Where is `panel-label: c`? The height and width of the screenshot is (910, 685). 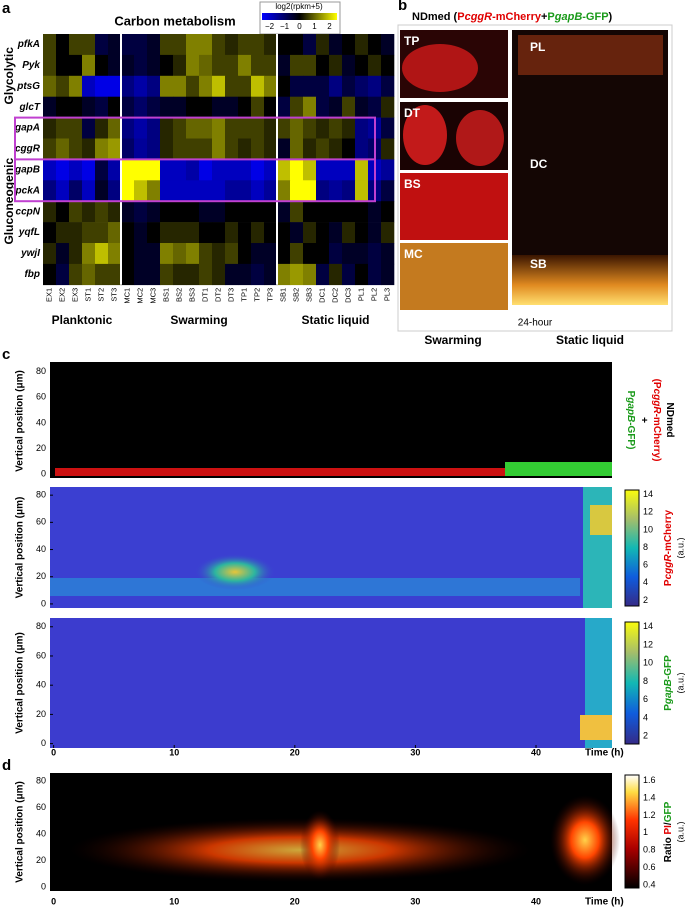
panel-label: c is located at coordinates (6, 354).